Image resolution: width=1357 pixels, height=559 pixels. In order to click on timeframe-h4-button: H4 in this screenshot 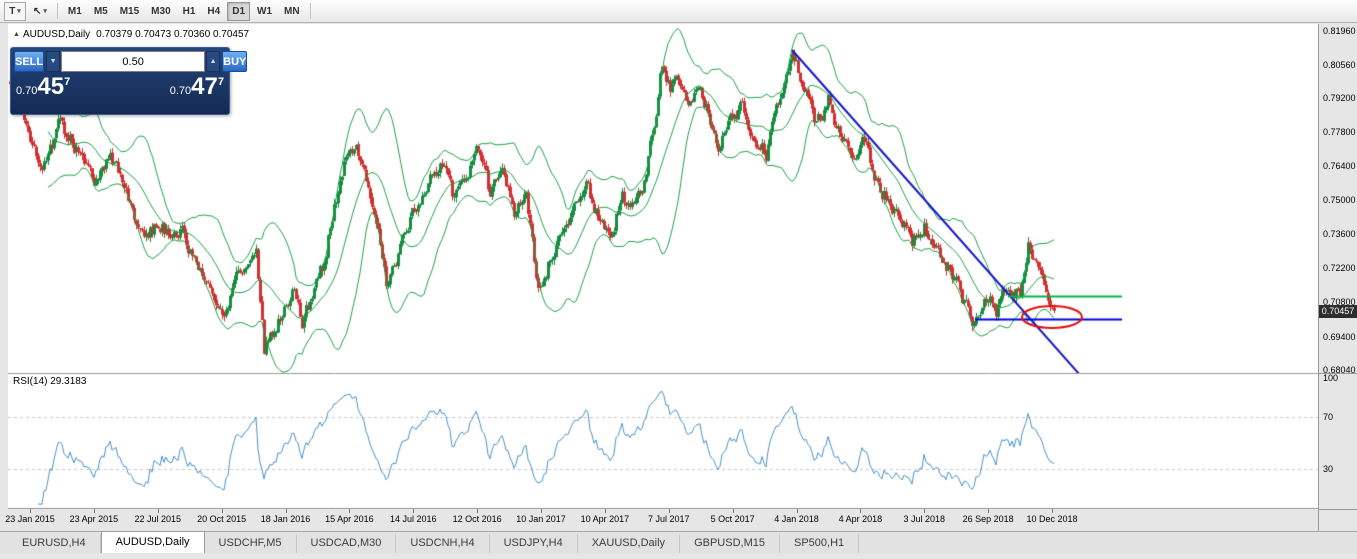, I will do `click(213, 11)`.